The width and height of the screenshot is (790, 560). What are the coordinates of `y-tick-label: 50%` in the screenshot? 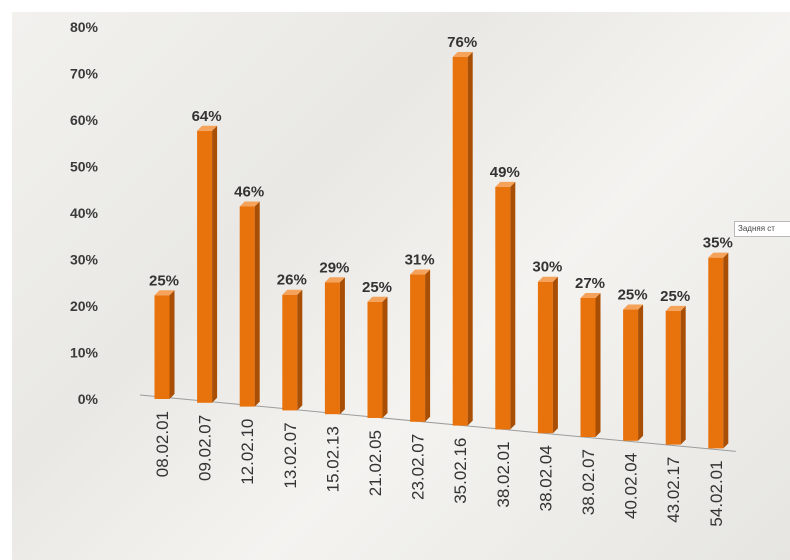 It's located at (84, 167).